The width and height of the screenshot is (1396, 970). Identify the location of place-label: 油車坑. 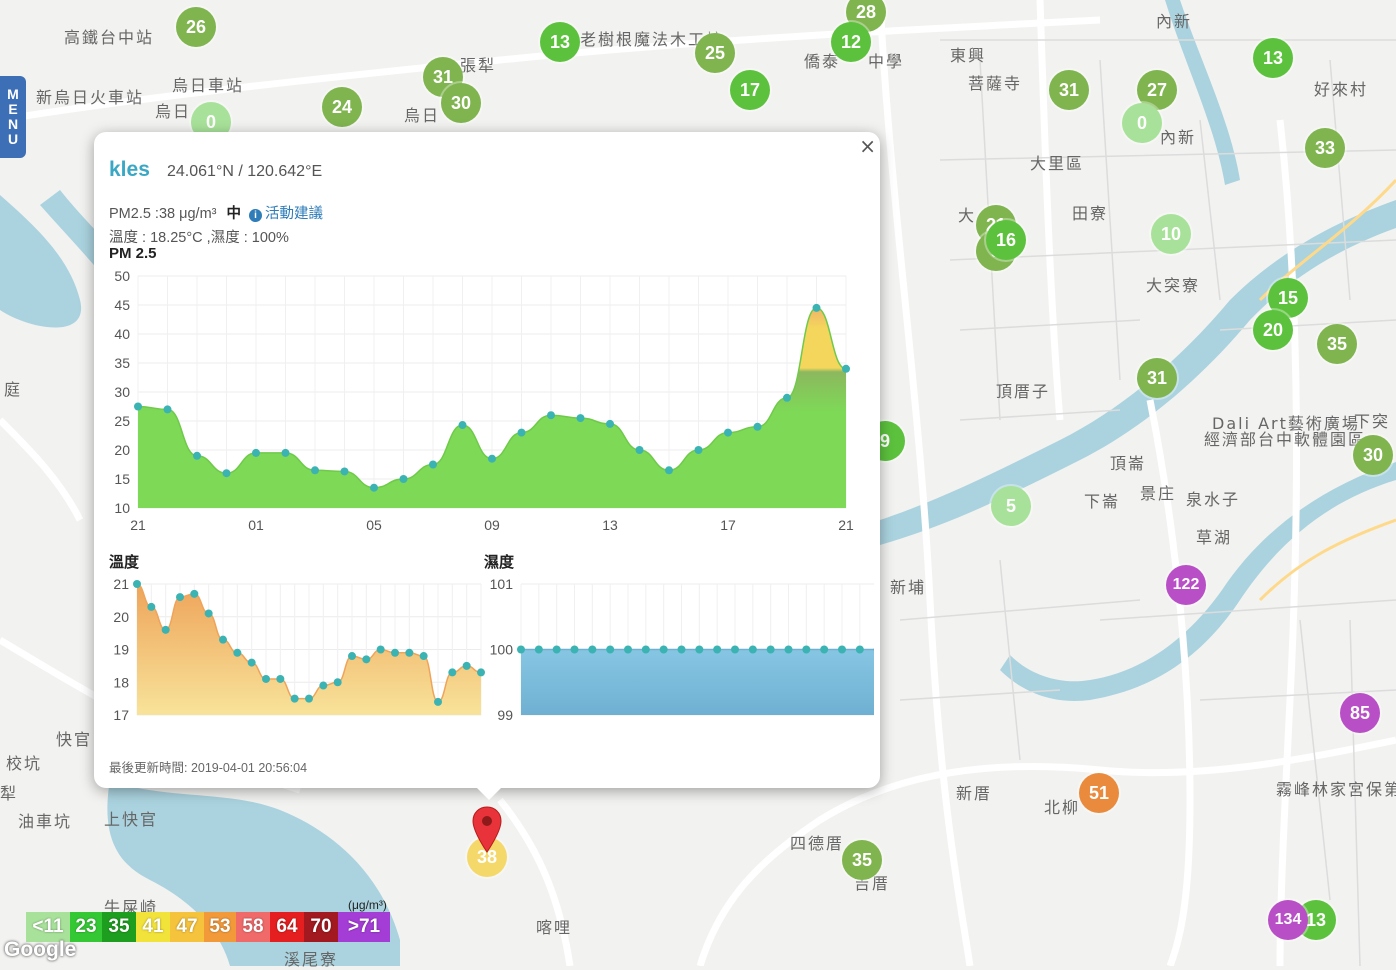
(45, 820).